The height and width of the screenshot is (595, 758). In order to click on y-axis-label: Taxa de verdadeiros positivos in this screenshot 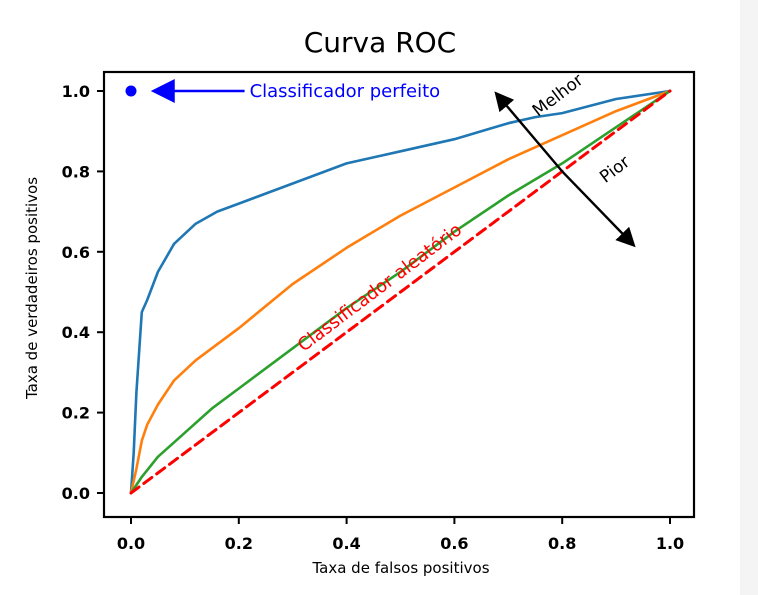, I will do `click(32, 288)`.